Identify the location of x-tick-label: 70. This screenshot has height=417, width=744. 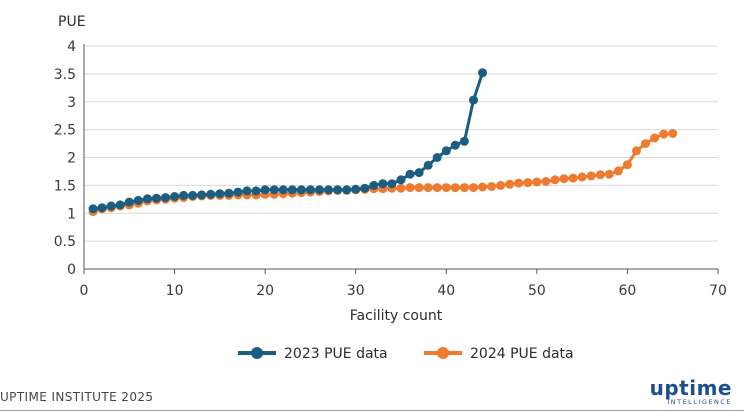
(718, 291).